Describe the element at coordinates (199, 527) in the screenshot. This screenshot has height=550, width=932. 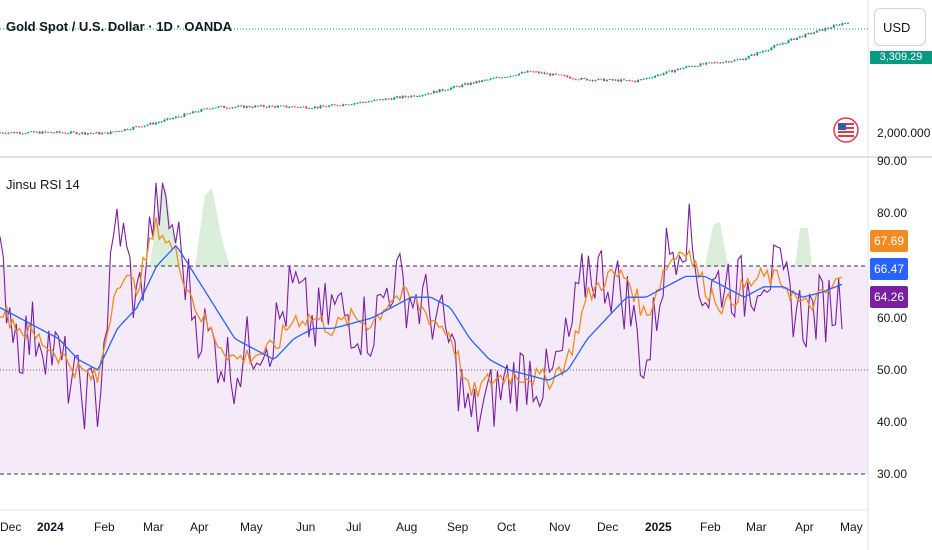
I see `time-axis-label: Apr` at that location.